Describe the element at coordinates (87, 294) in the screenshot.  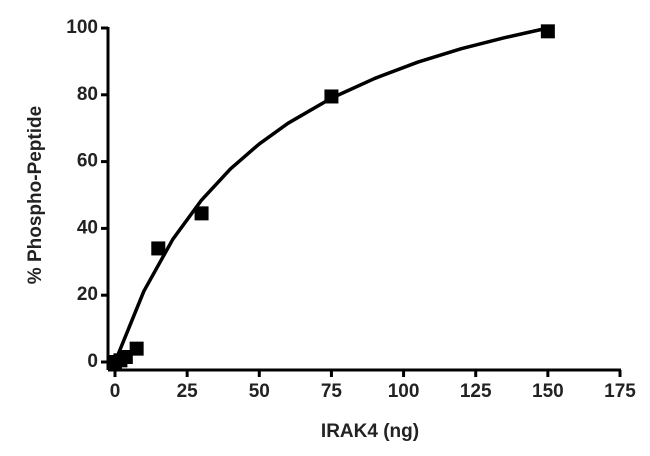
I see `y-tick-label: 20` at that location.